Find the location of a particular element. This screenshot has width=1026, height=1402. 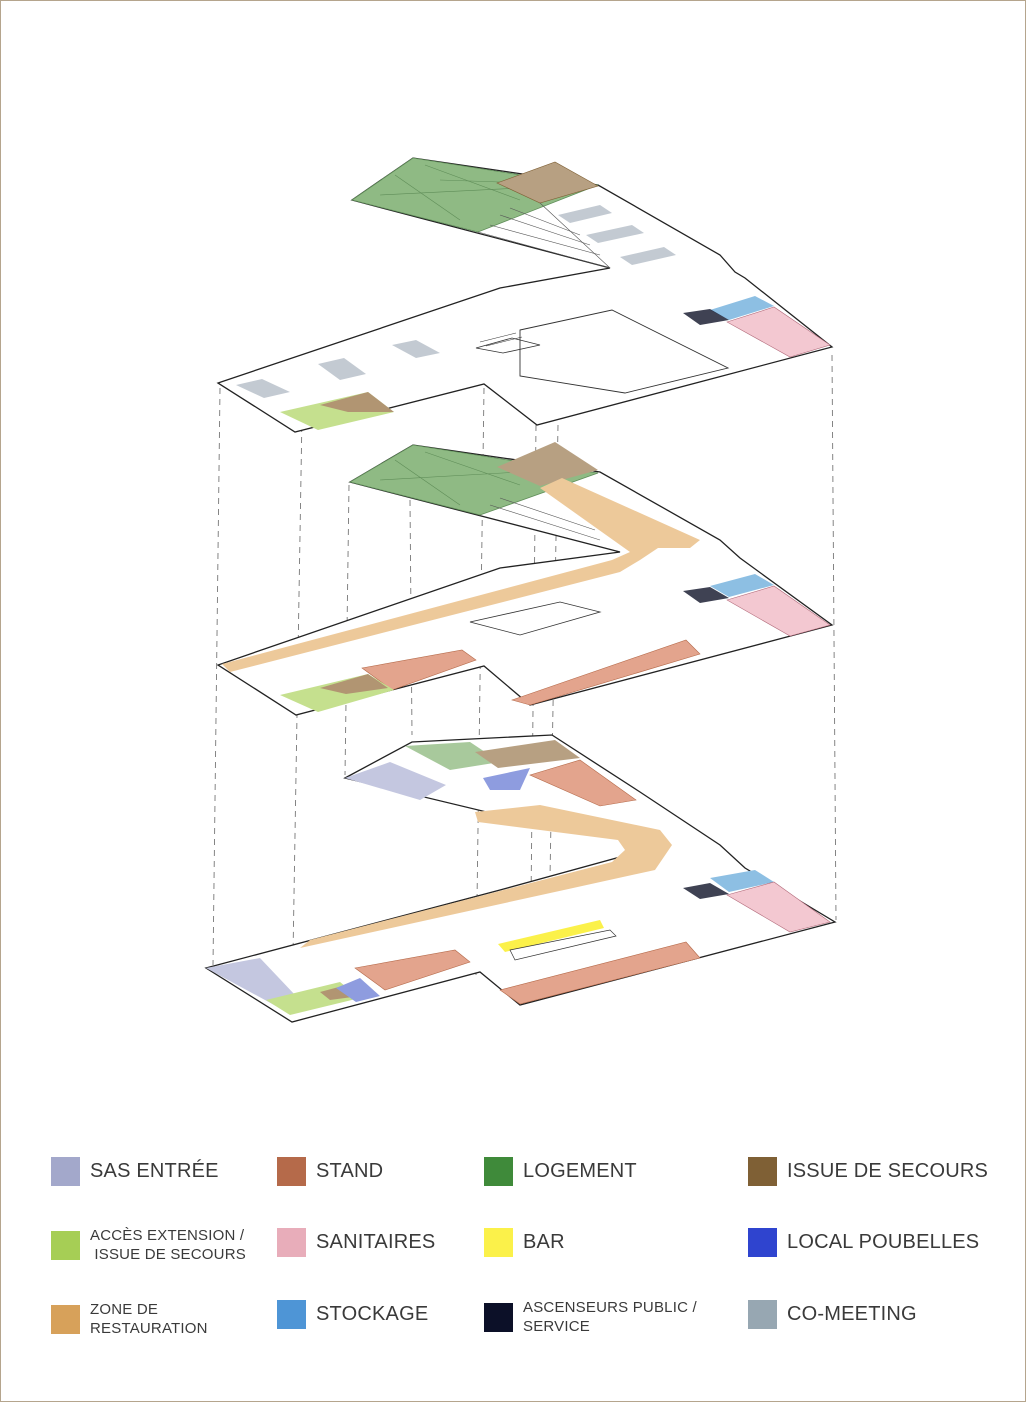

issue-secours-zone is located at coordinates (547, 182).